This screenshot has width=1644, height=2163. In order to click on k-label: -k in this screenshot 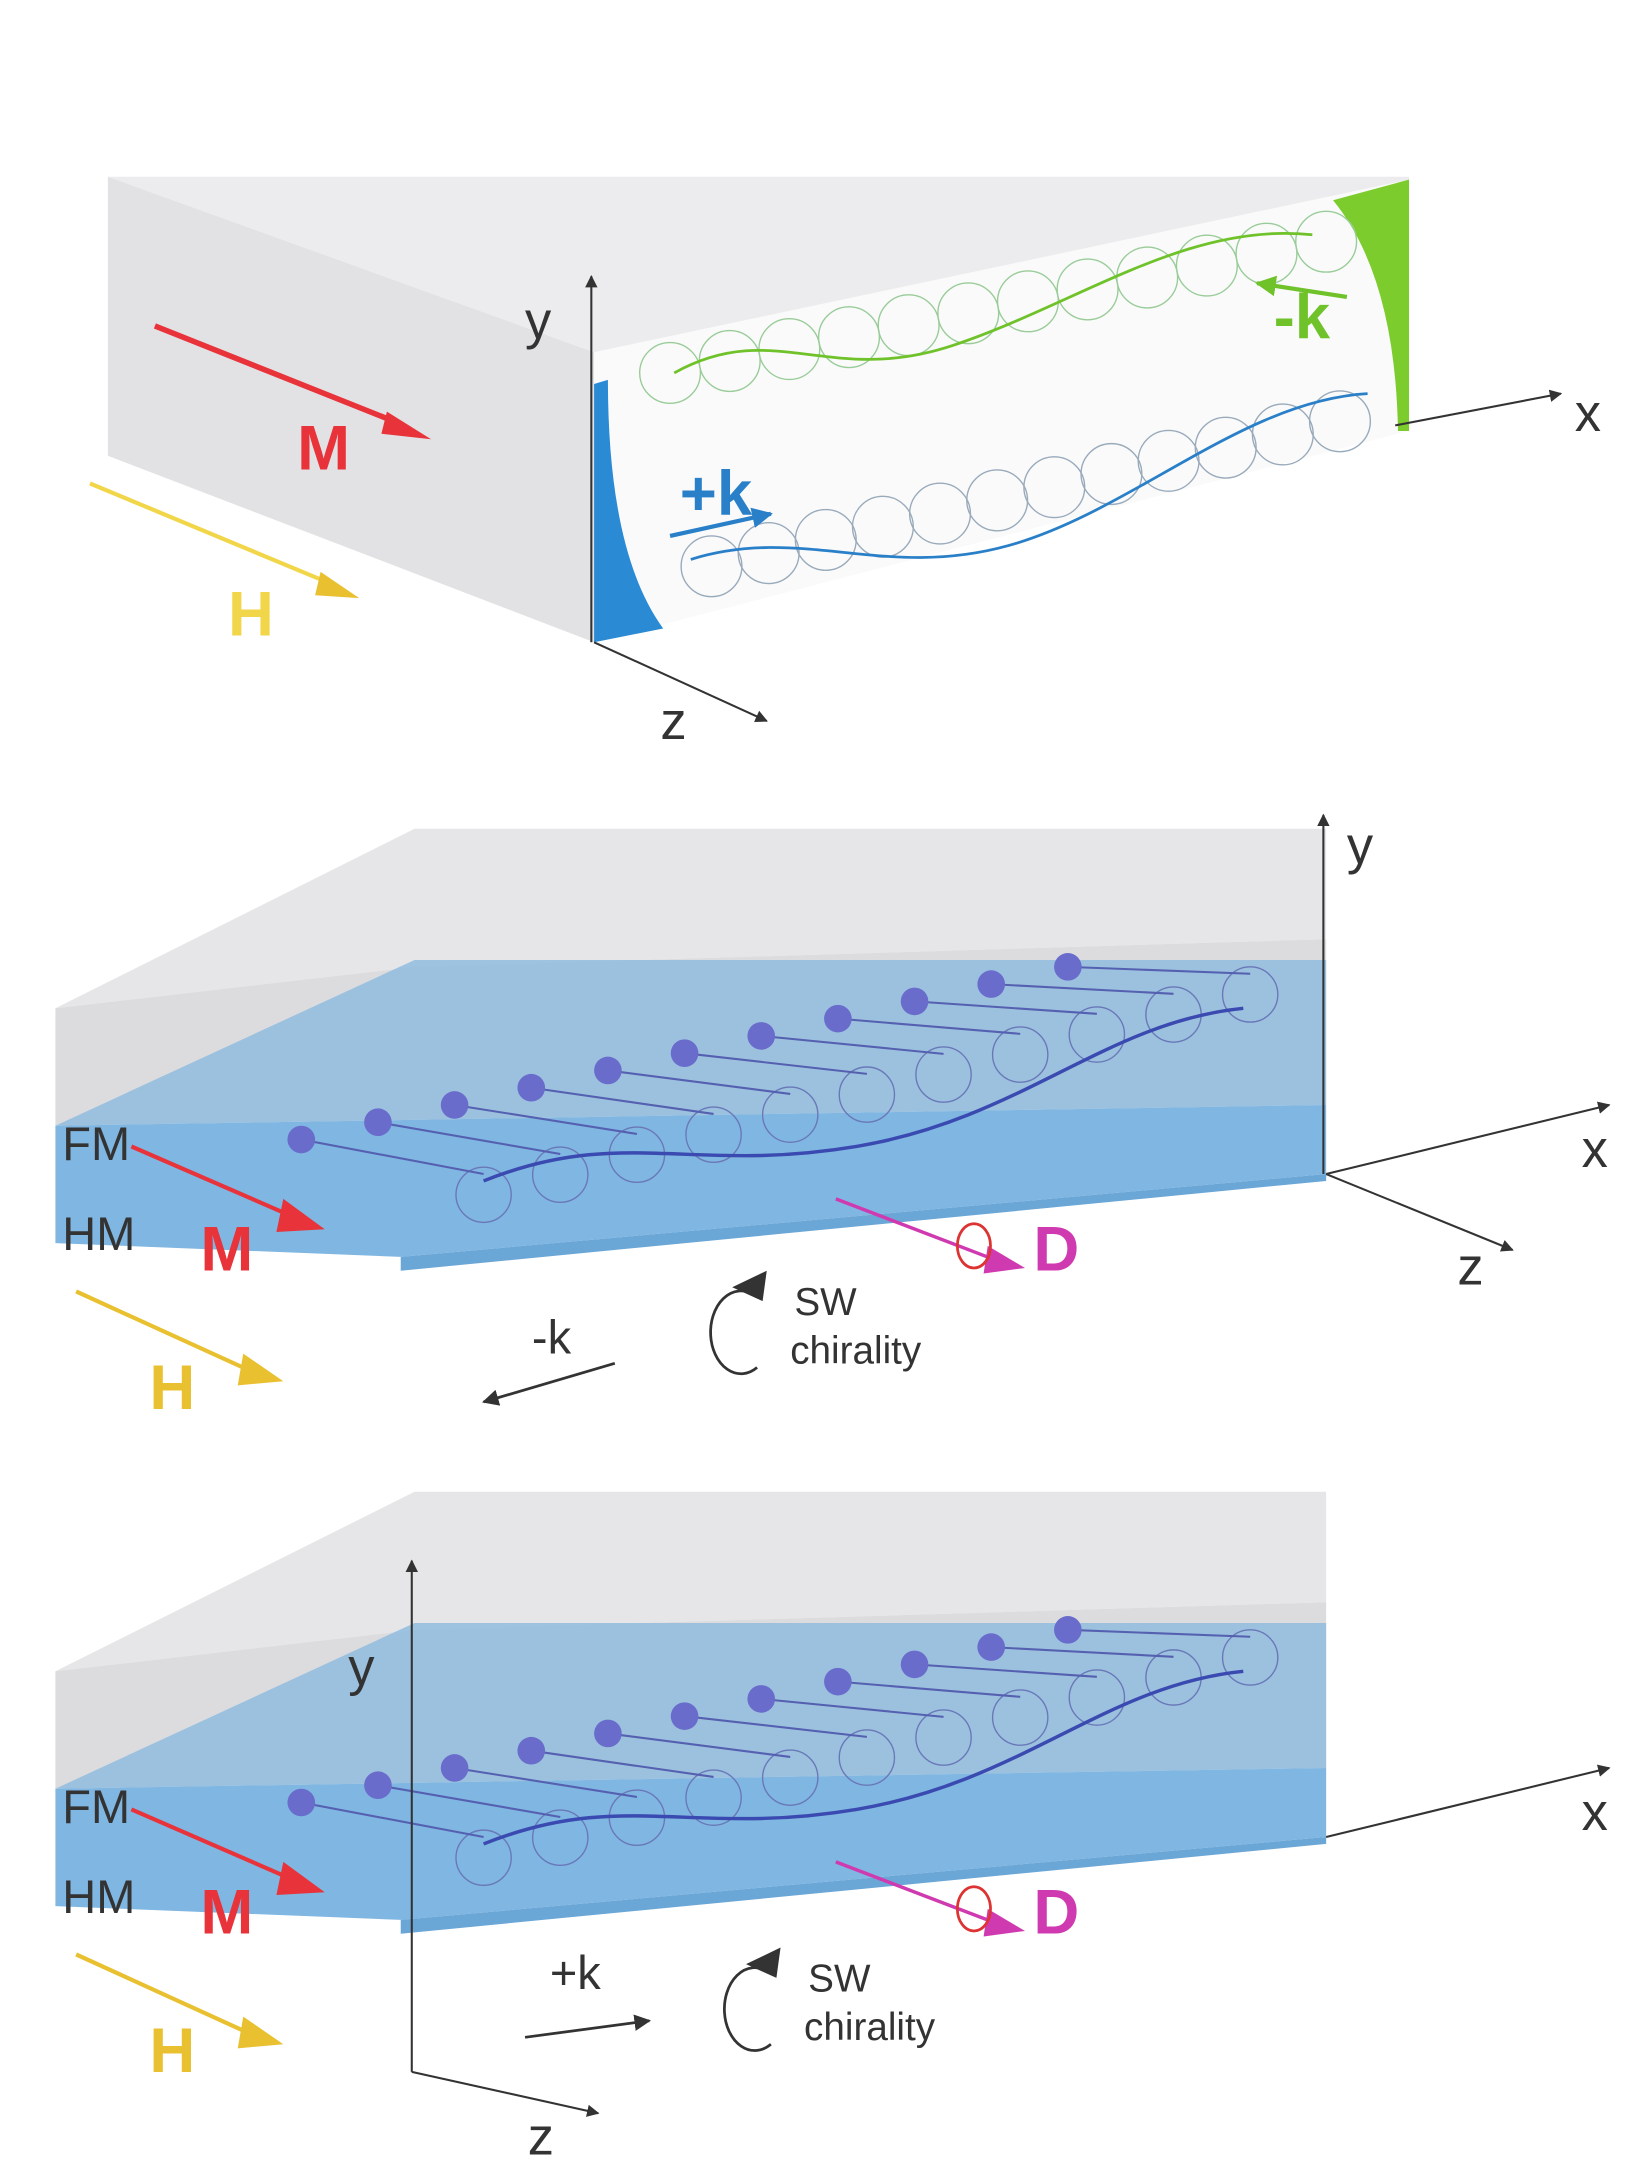, I will do `click(552, 1337)`.